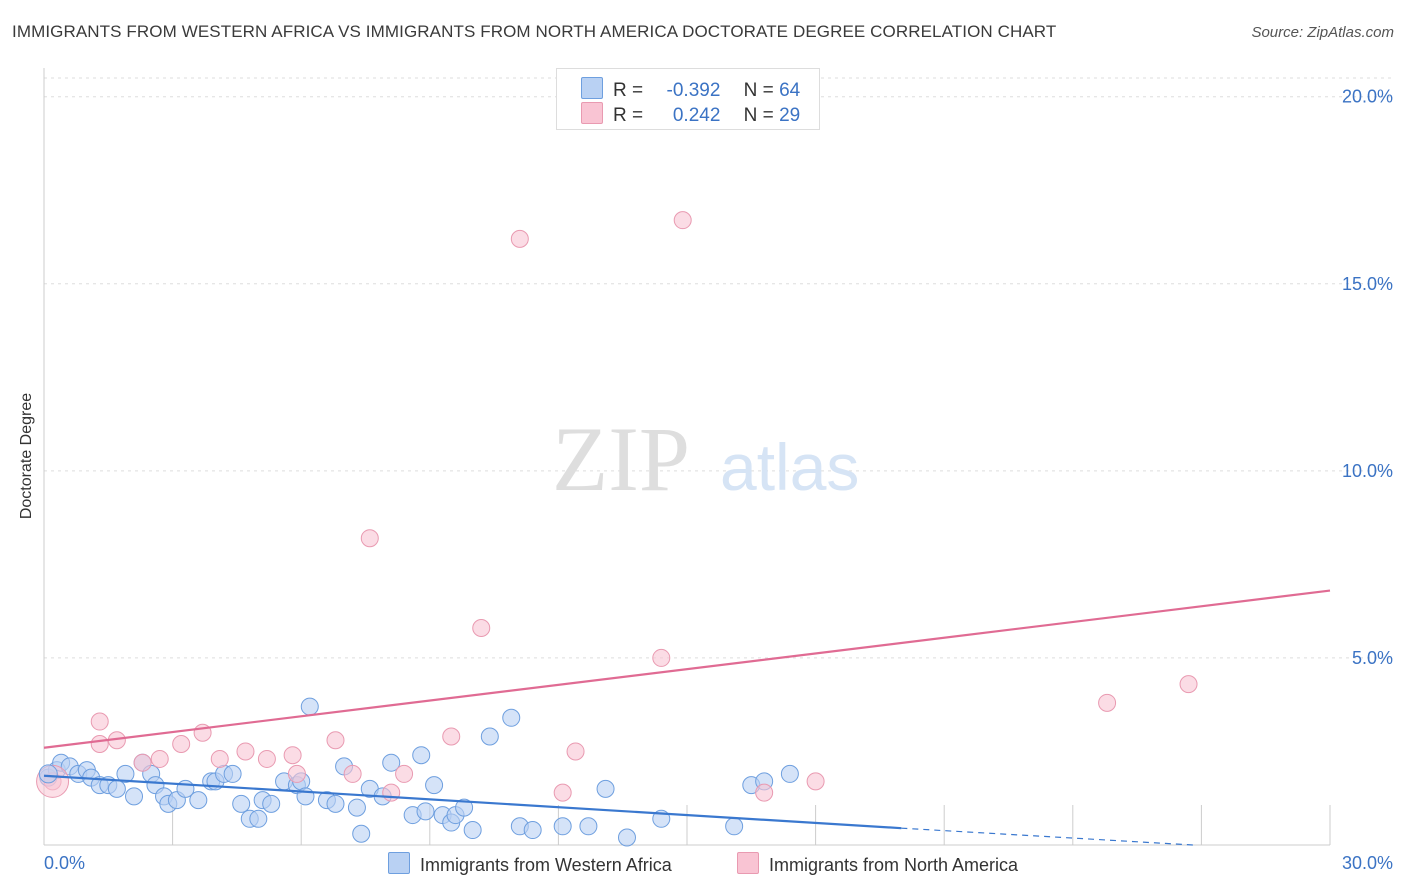  Describe the element at coordinates (1367, 471) in the screenshot. I see `y-tick-label-1: 10.0%` at that location.